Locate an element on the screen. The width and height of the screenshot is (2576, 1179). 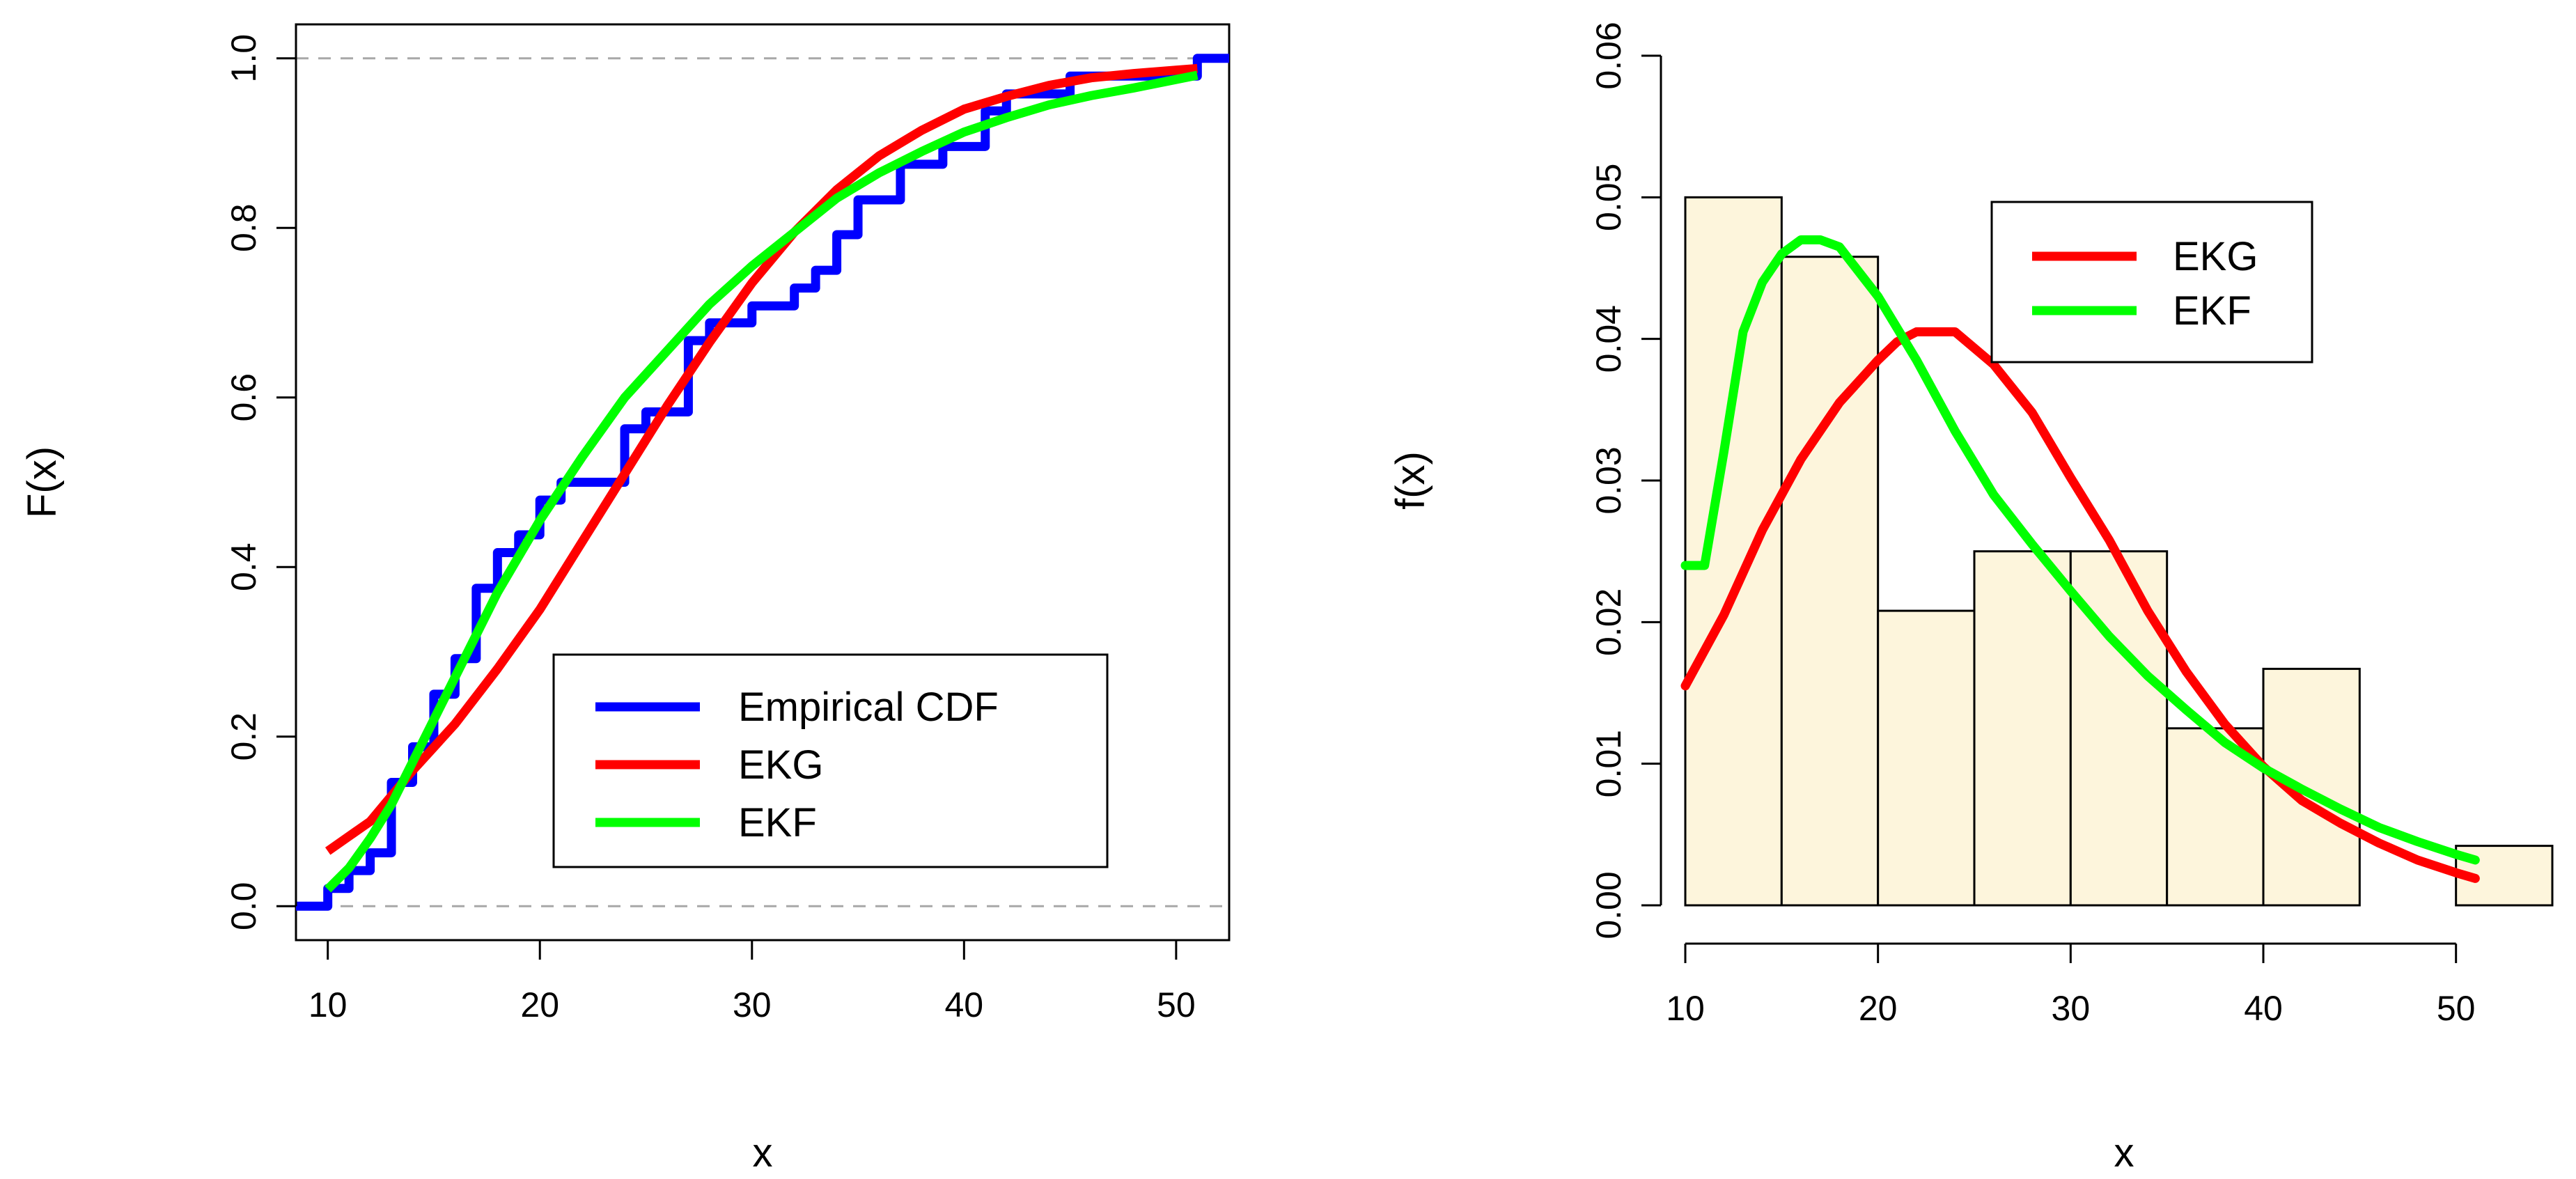
y-tick-label: 0.6 is located at coordinates (244, 397).